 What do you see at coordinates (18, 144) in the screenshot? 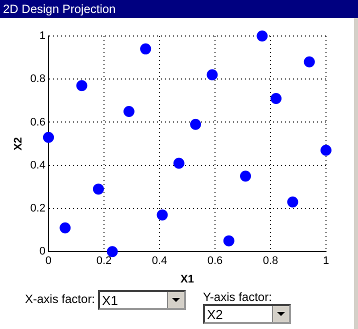
I see `y-axis-title: X2` at bounding box center [18, 144].